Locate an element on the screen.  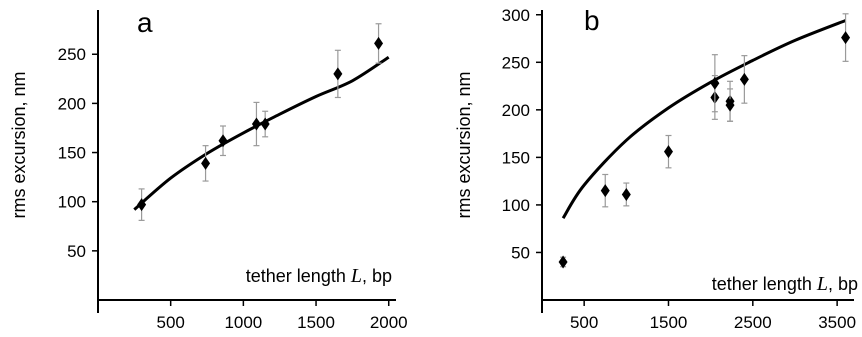
x-tick-label: 2000 is located at coordinates (389, 322).